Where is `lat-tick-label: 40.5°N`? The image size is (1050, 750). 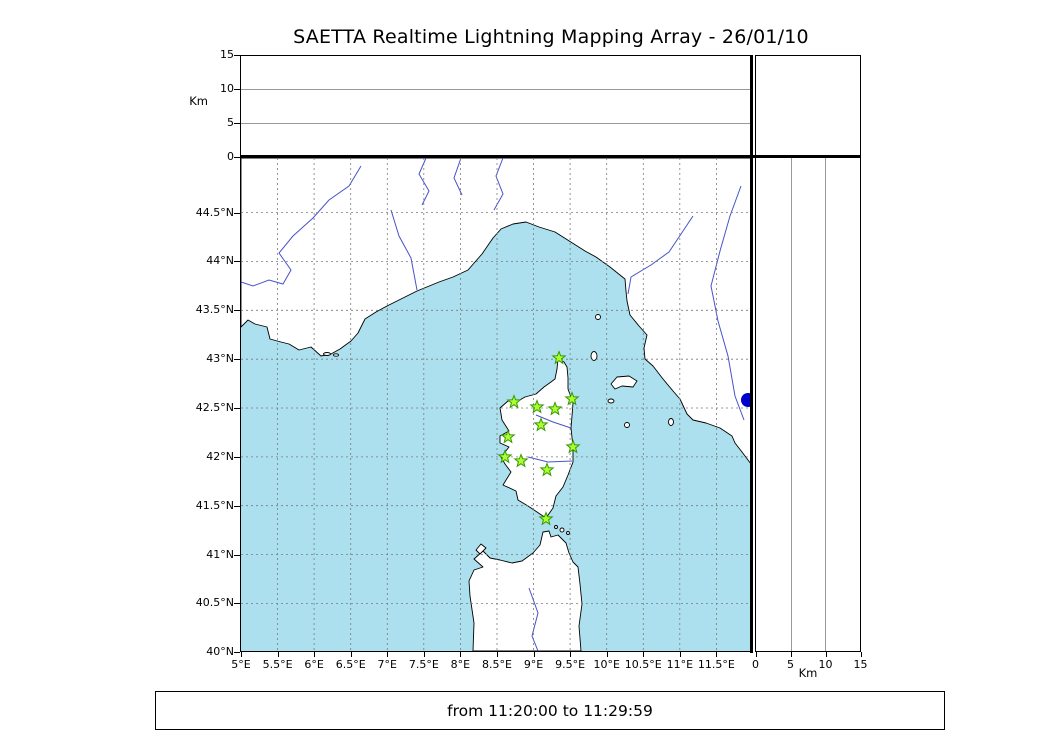 lat-tick-label: 40.5°N is located at coordinates (214, 603).